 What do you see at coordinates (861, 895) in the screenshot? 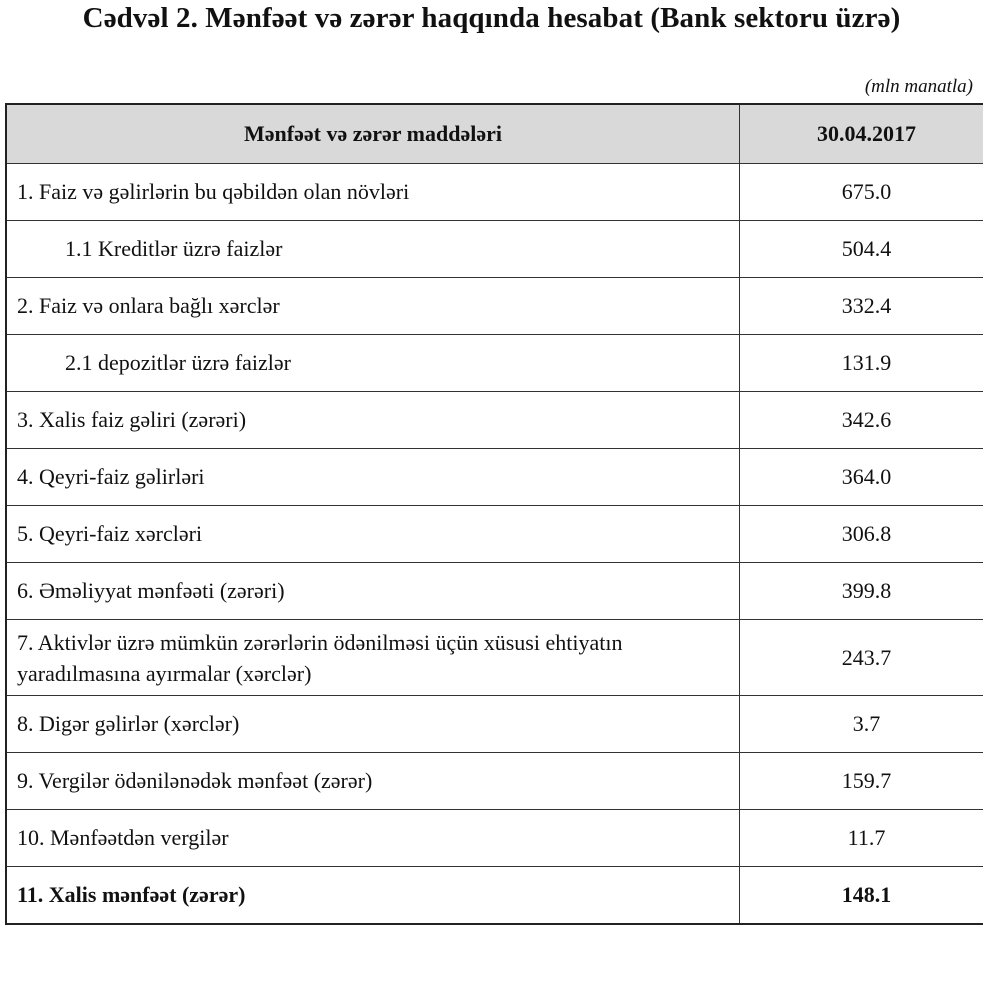
I see `row-value: 148.1` at bounding box center [861, 895].